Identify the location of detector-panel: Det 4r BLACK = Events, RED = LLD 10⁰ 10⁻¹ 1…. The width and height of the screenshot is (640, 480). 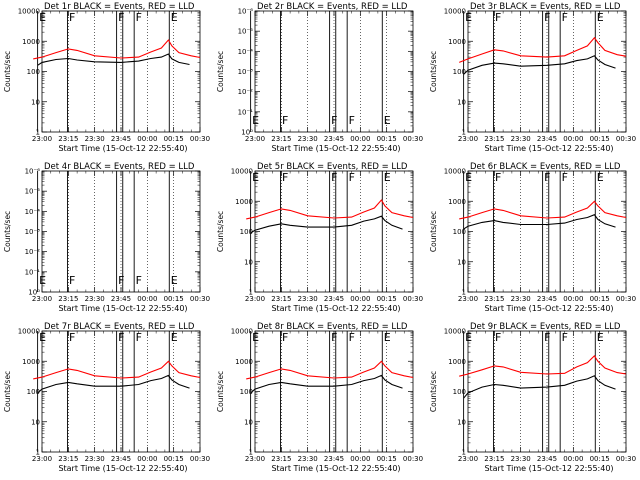
(106, 240).